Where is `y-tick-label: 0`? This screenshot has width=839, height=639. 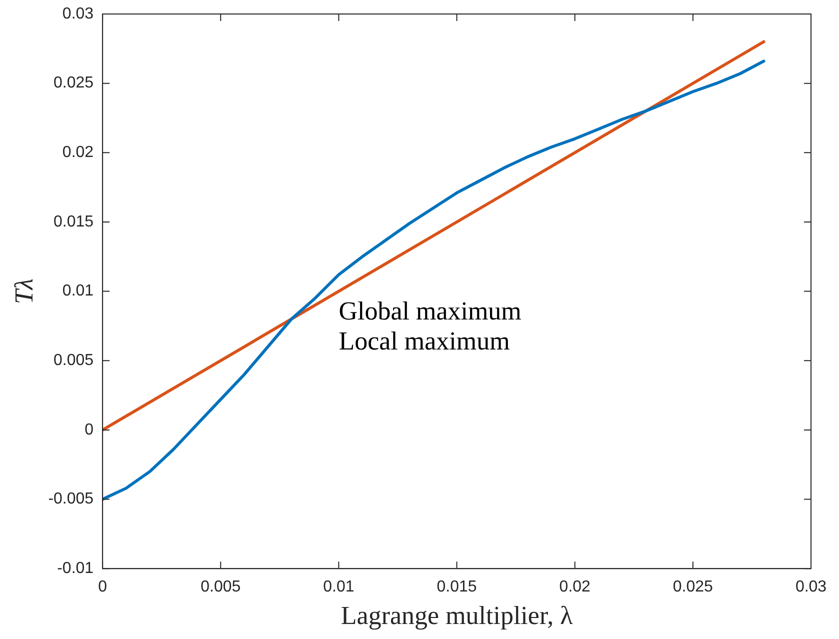
y-tick-label: 0 is located at coordinates (89, 429).